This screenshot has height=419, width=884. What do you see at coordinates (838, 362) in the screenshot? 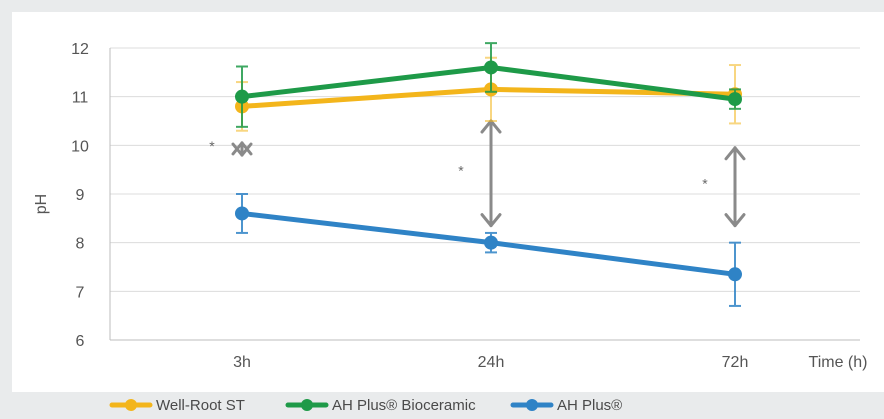
I see `x-axis-label: Time (h)` at bounding box center [838, 362].